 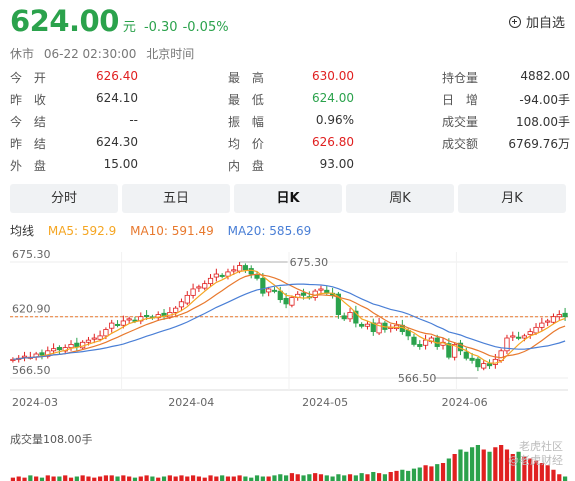 What do you see at coordinates (460, 122) in the screenshot?
I see `quote-label: 成交量` at bounding box center [460, 122].